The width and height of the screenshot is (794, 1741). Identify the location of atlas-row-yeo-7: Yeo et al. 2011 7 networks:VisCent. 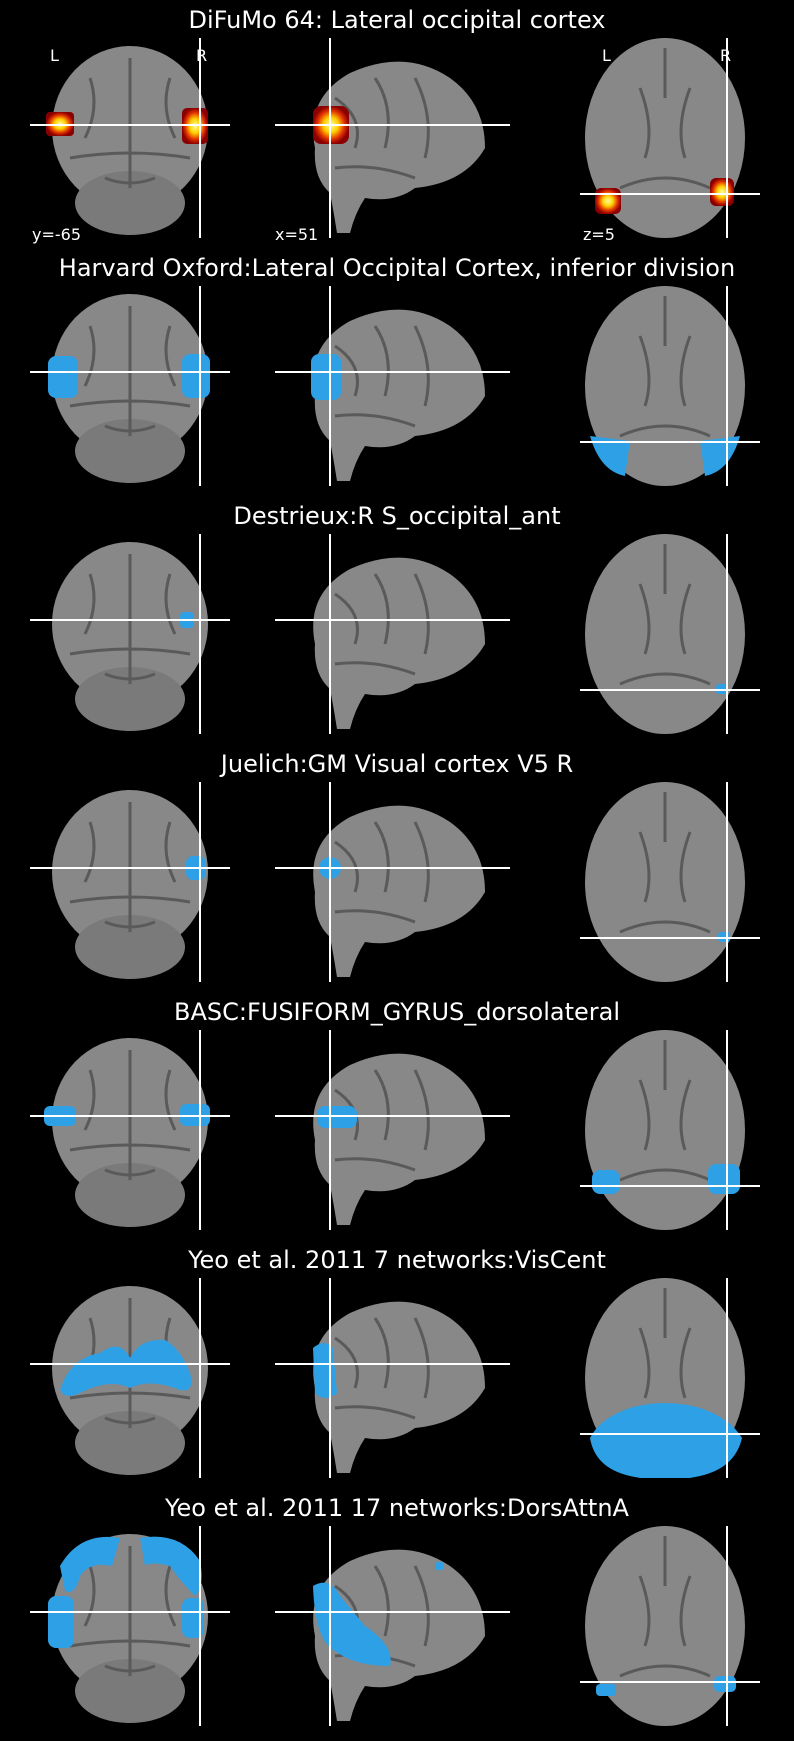
(397, 1364).